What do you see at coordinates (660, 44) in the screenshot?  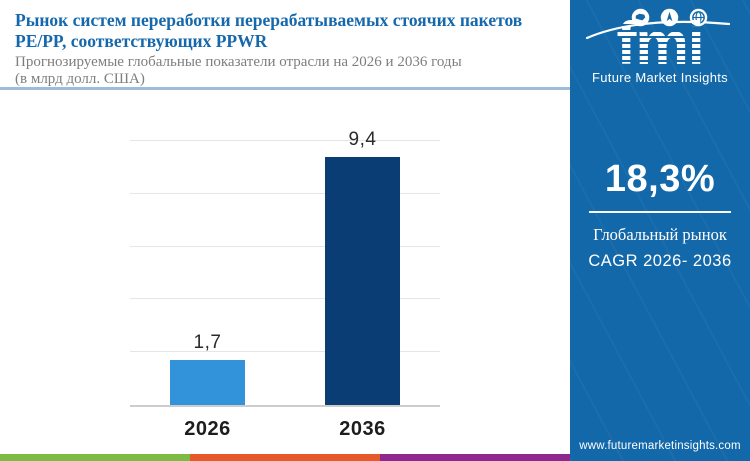 I see `logo-wordmark: fmi` at bounding box center [660, 44].